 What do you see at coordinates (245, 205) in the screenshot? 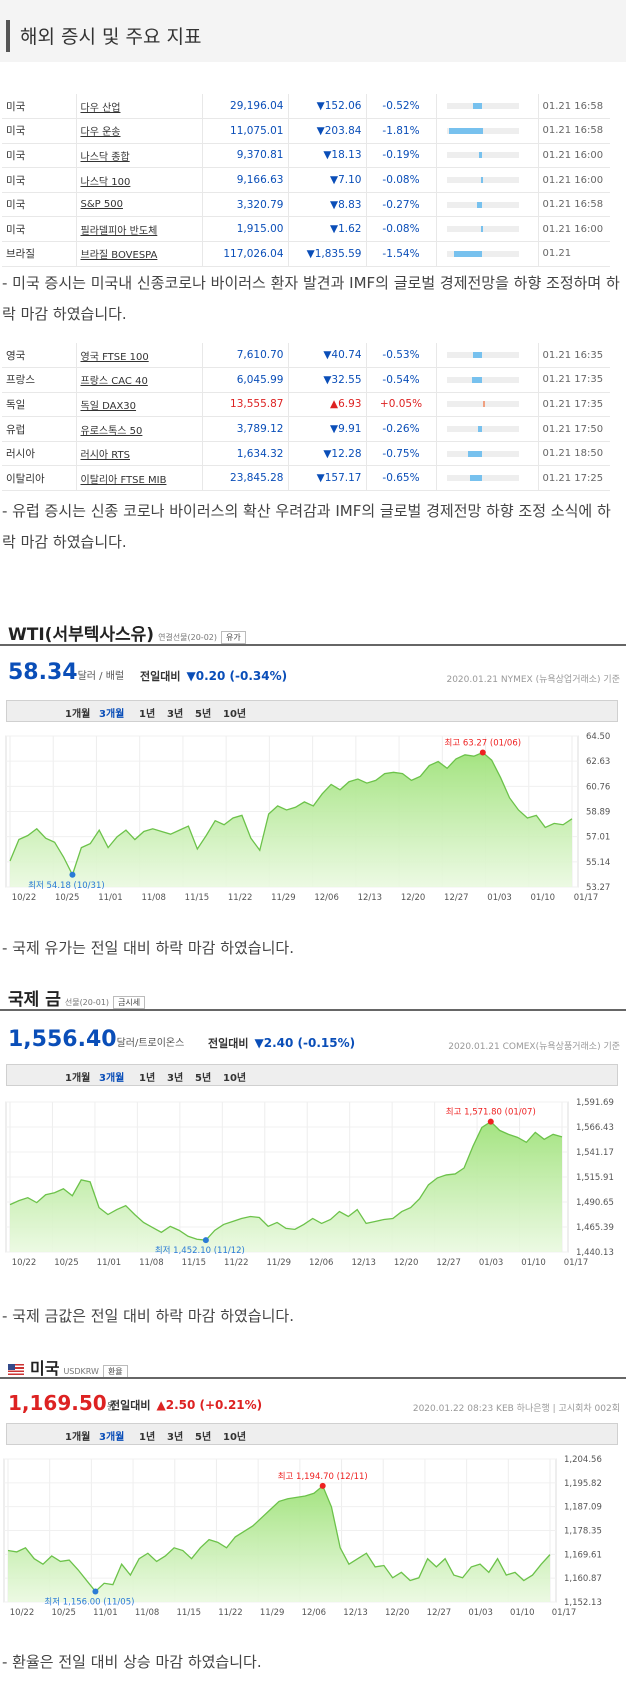
I see `price-cell: 3,320.79` at bounding box center [245, 205].